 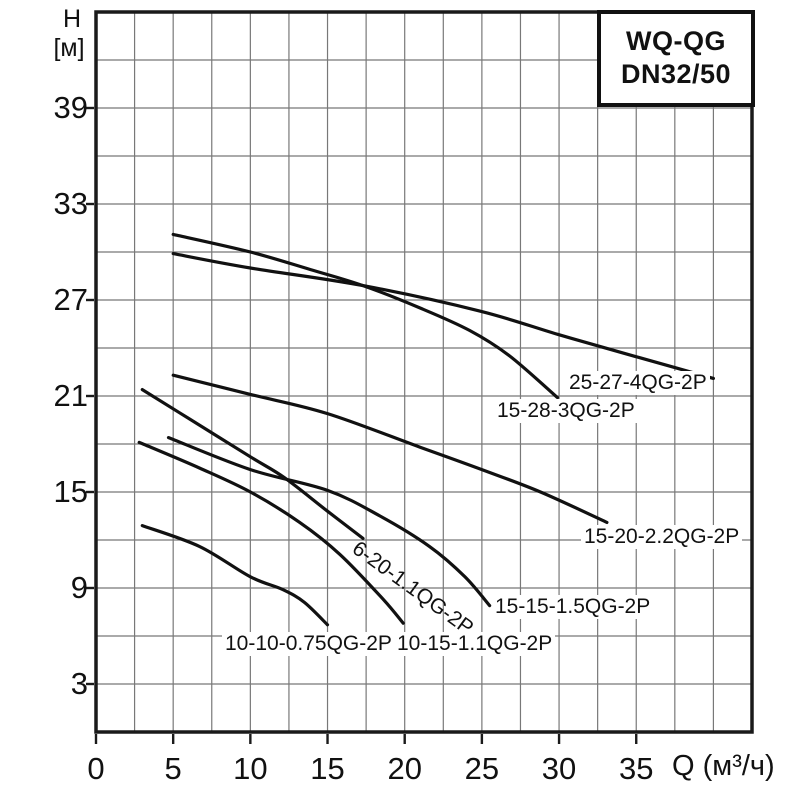 What do you see at coordinates (72, 19) in the screenshot?
I see `y-axis-title-h: H` at bounding box center [72, 19].